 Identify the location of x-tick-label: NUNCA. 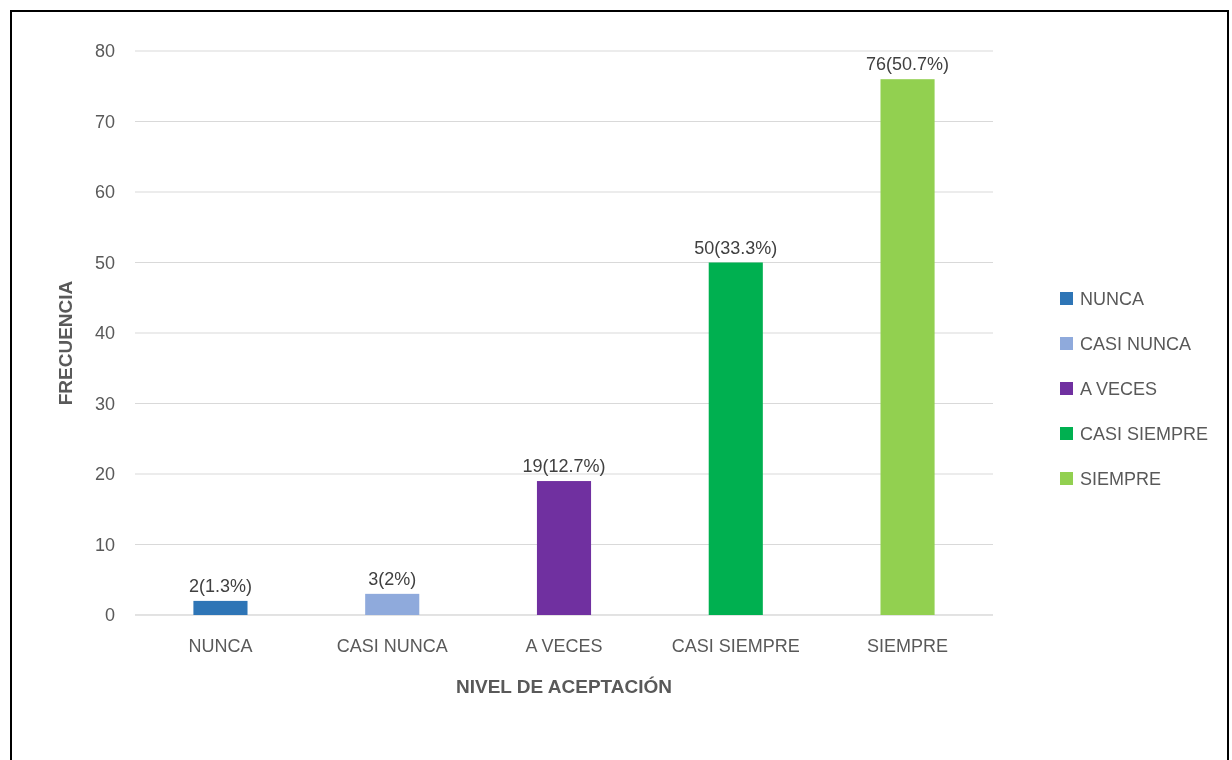
(220, 646).